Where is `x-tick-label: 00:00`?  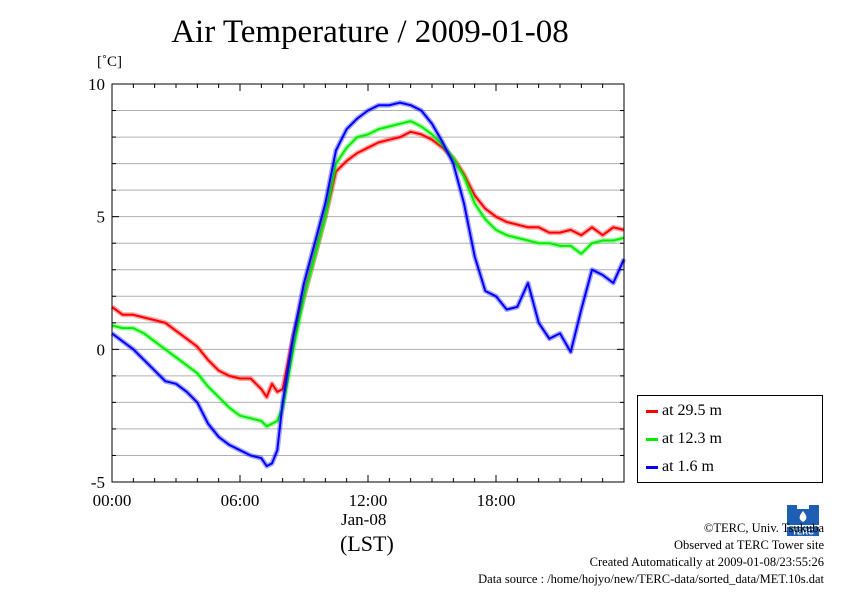
x-tick-label: 00:00 is located at coordinates (112, 500).